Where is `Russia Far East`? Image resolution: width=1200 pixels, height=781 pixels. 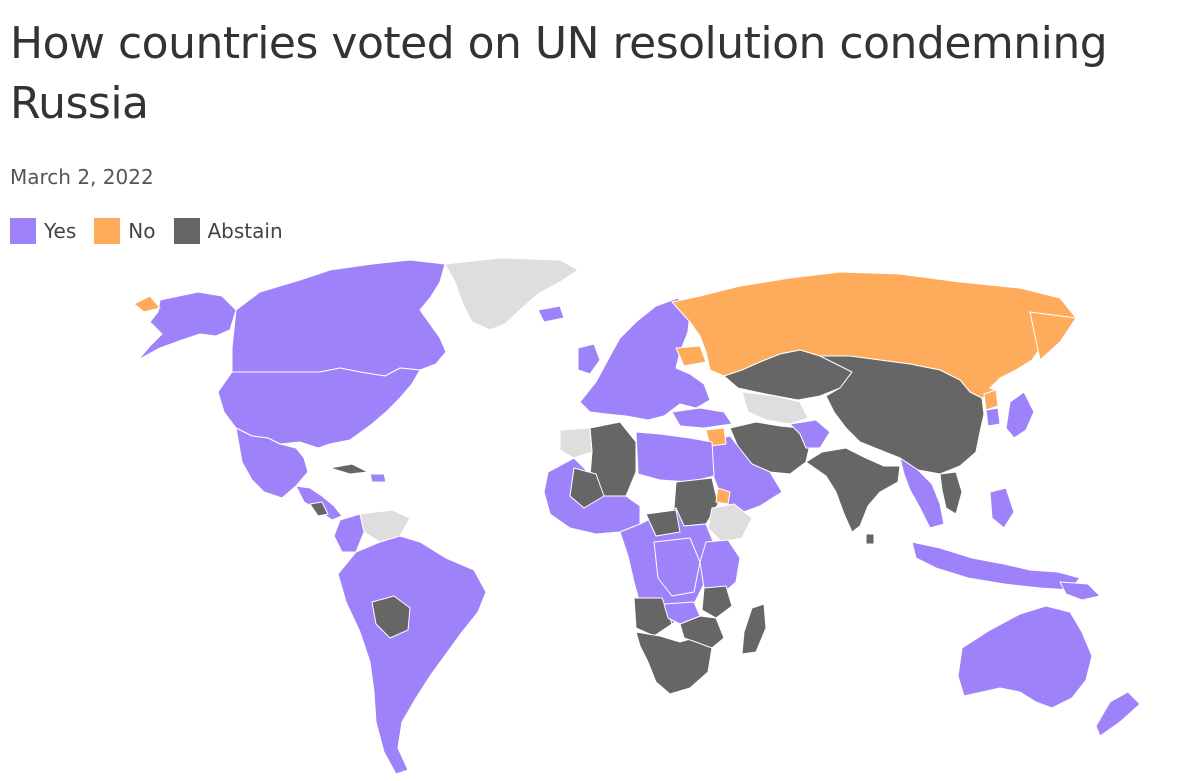 Russia Far East is located at coordinates (1053, 336).